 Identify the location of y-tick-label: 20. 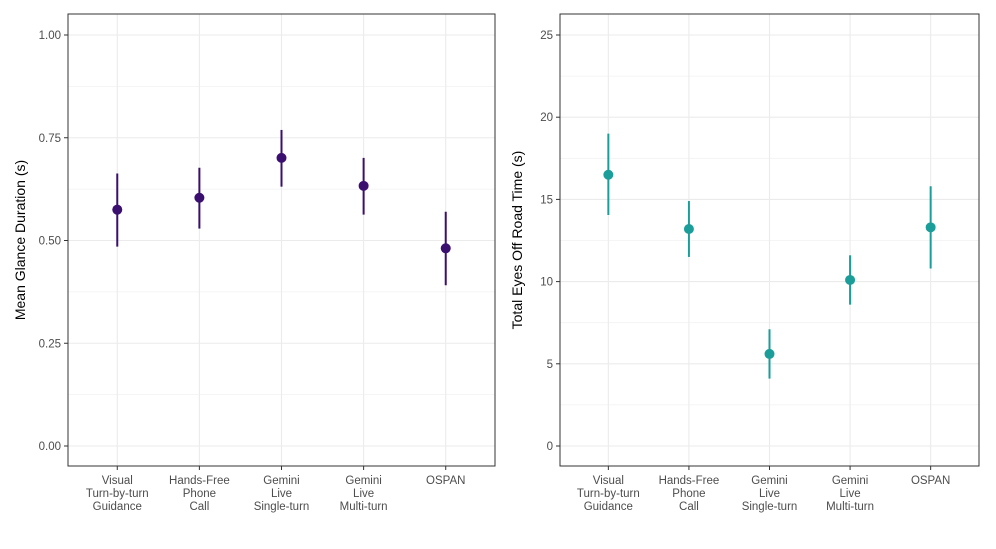
(546, 118).